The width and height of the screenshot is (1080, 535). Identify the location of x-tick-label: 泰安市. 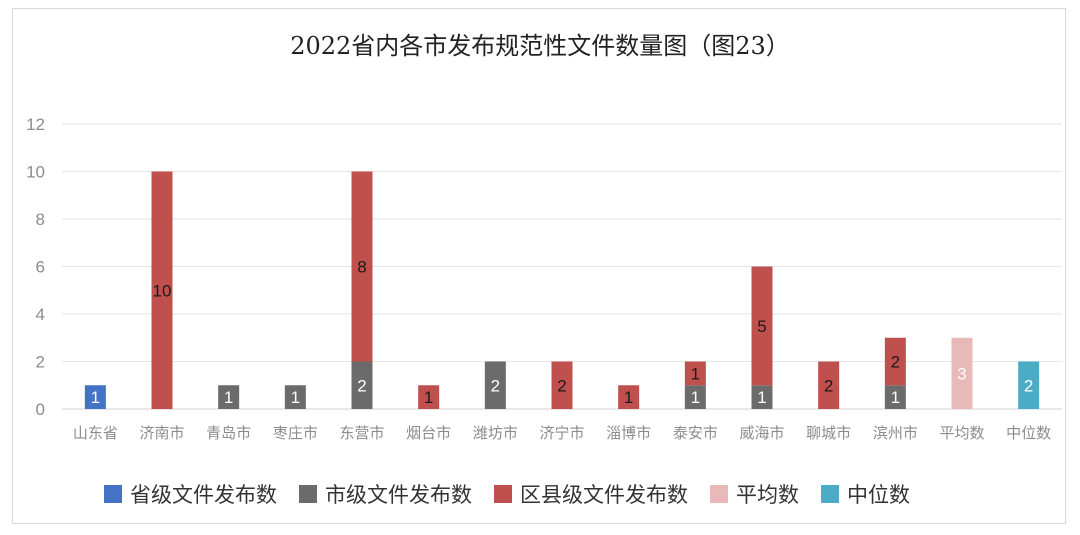
(695, 433).